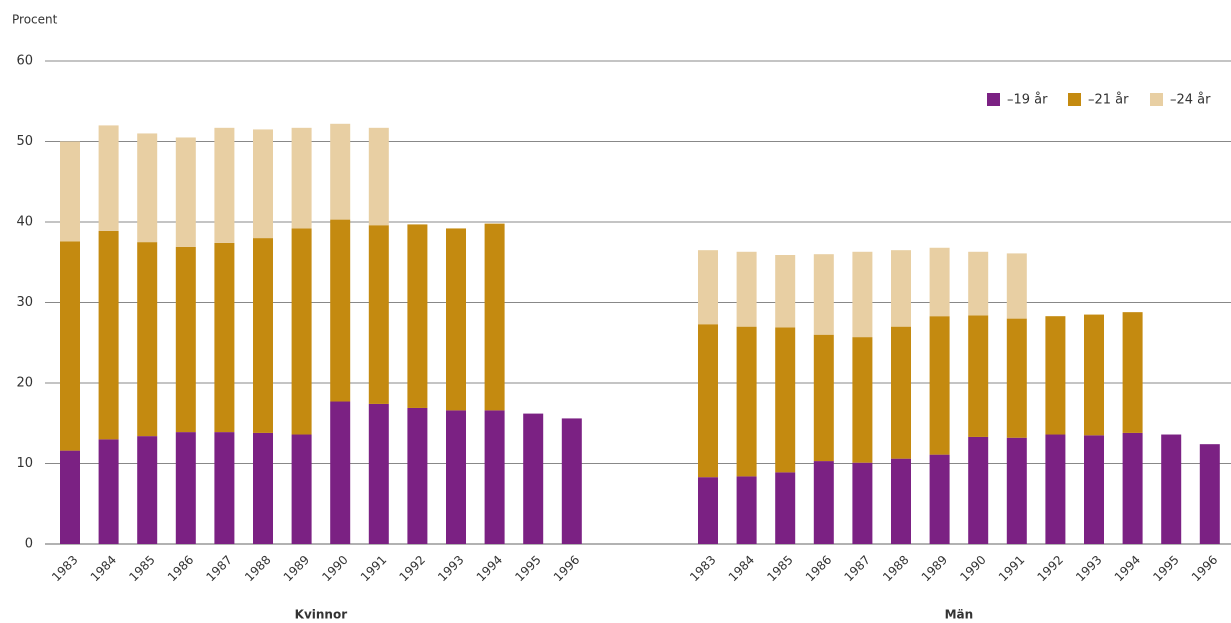  What do you see at coordinates (29, 544) in the screenshot?
I see `y-tick-label: 0` at bounding box center [29, 544].